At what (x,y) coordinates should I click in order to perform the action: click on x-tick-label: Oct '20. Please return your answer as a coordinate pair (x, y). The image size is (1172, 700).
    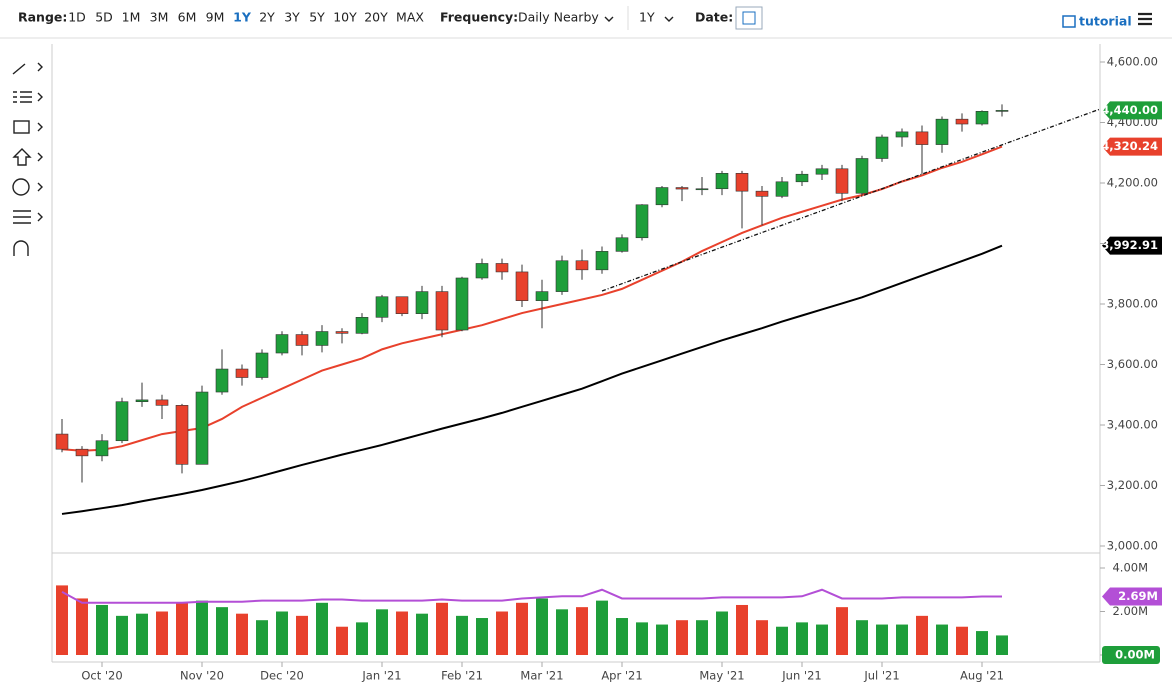
    Looking at the image, I should click on (101, 676).